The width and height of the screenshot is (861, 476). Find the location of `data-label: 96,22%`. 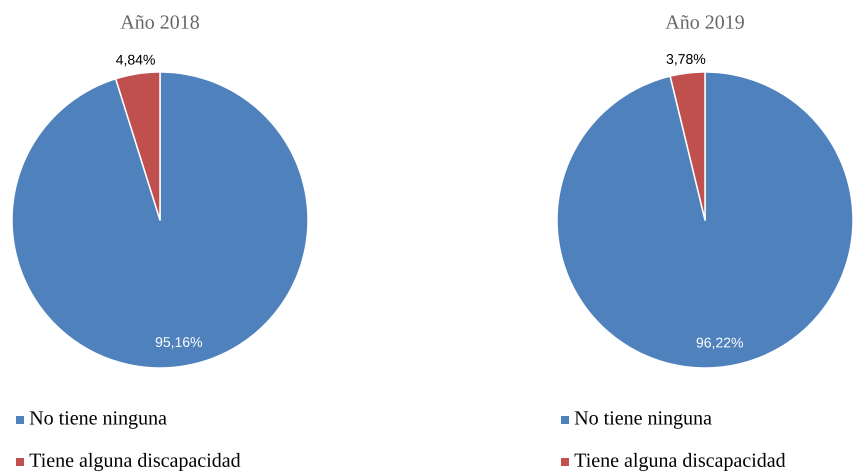

data-label: 96,22% is located at coordinates (719, 344).